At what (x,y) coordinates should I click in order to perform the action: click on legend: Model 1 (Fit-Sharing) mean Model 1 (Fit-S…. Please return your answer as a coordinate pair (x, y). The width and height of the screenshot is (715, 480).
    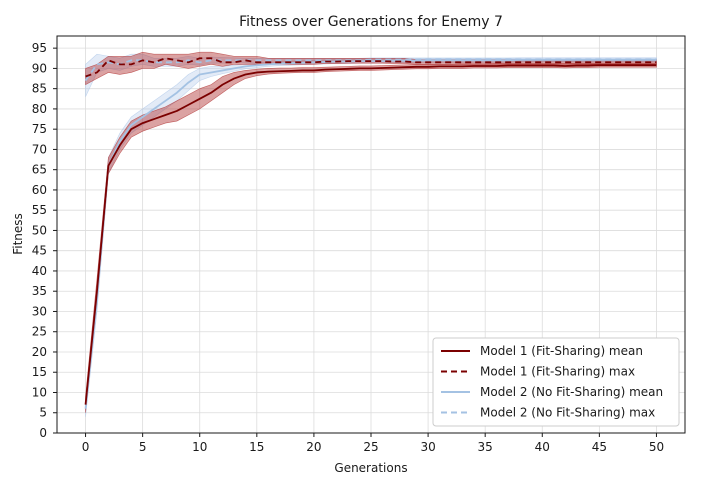
    Looking at the image, I should click on (556, 382).